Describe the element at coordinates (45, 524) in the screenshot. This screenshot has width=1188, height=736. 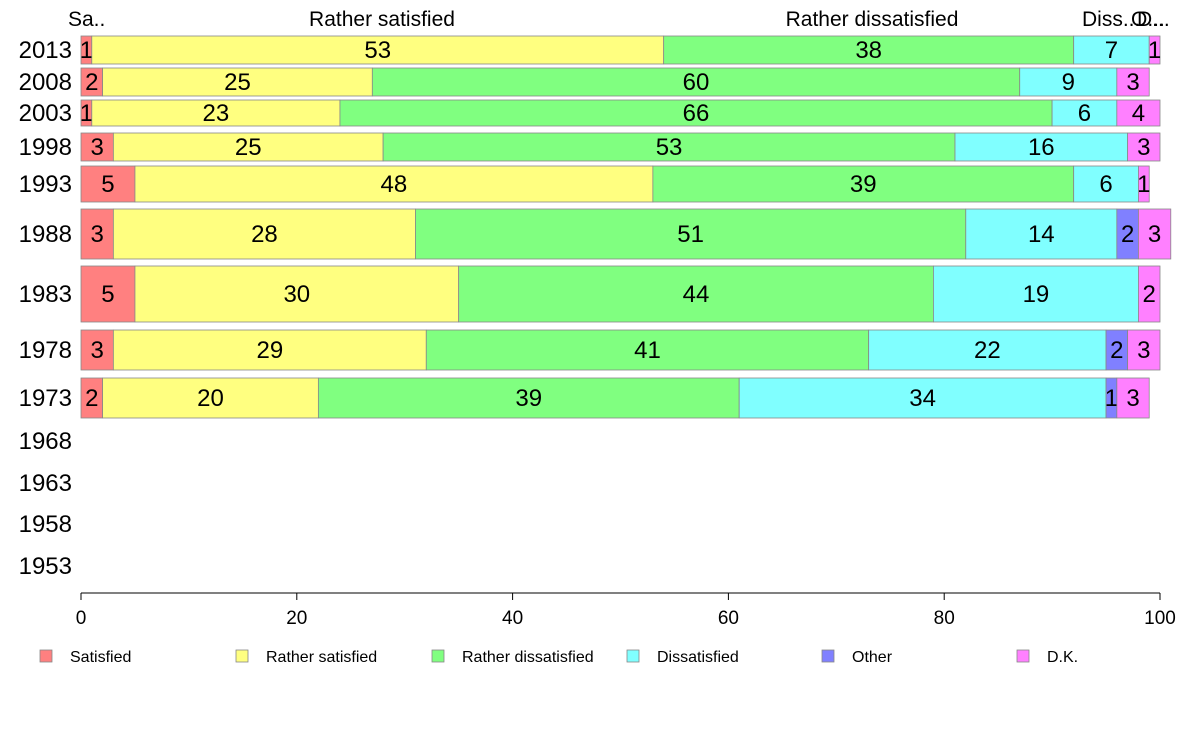
I see `y-tick-label: 1958` at that location.